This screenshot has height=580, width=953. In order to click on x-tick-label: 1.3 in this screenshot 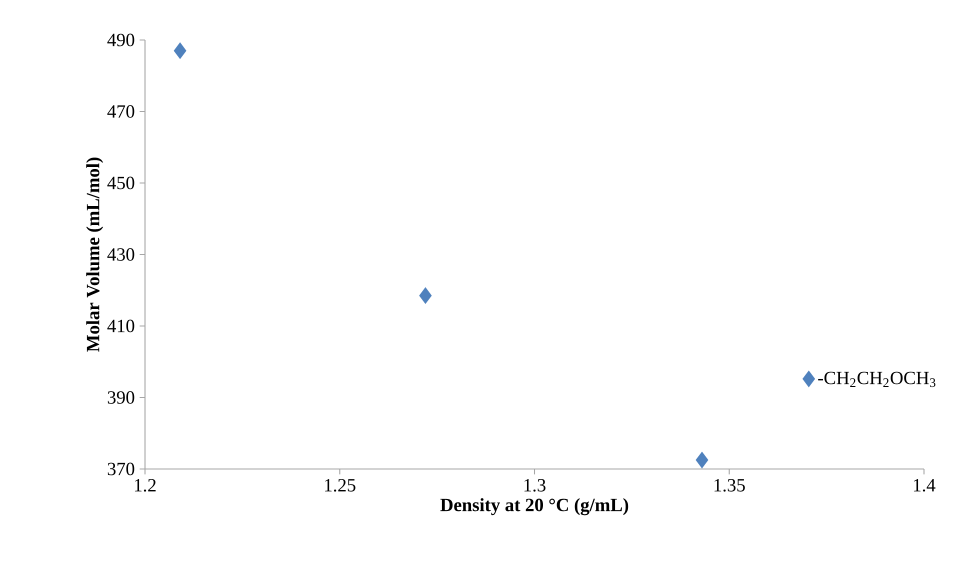, I will do `click(535, 485)`.